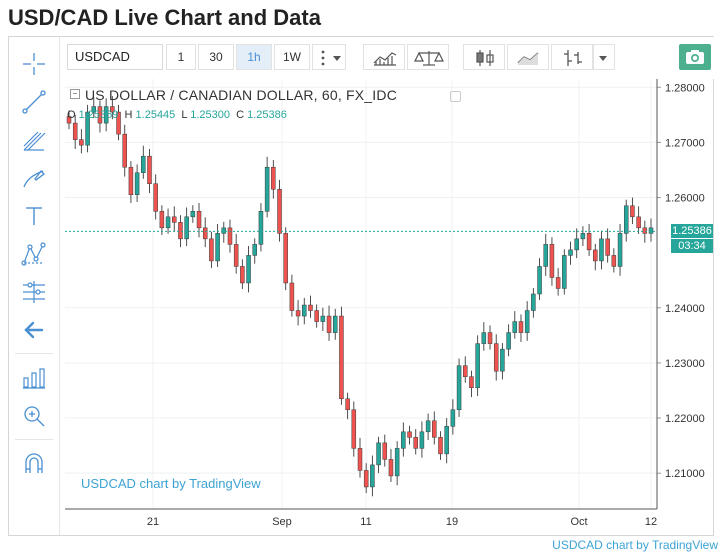 The width and height of the screenshot is (726, 555). I want to click on open-value: 1.25359, so click(98, 115).